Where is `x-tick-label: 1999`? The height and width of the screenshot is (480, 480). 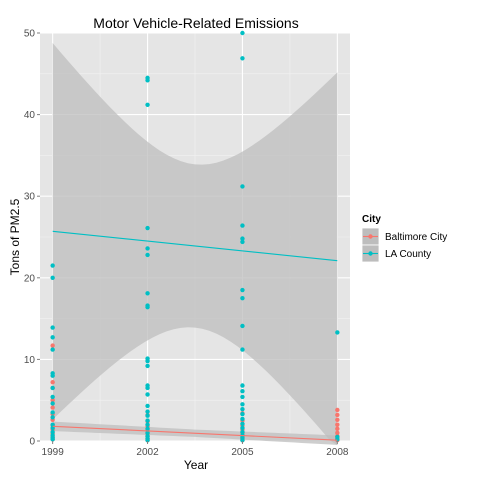 x-tick-label: 1999 is located at coordinates (53, 452).